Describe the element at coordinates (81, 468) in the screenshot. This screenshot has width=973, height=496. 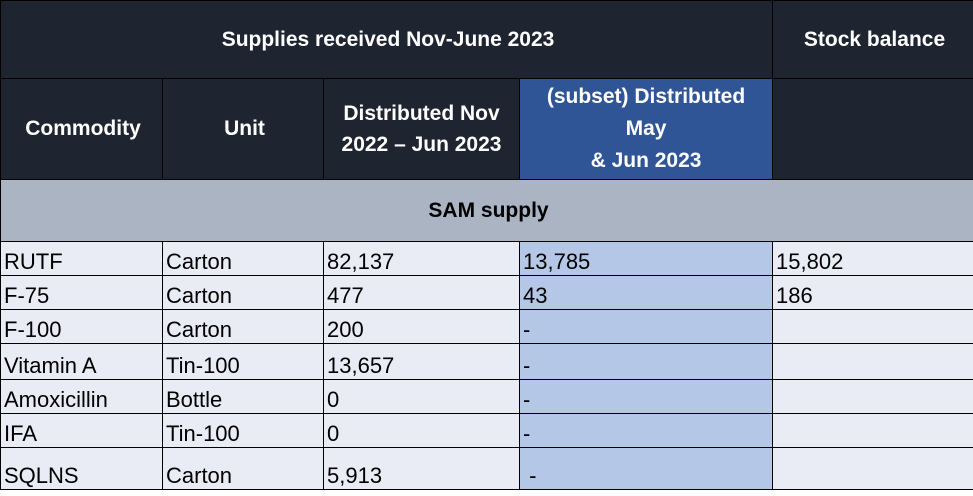
I see `commodity-cell: SQLNS` at that location.